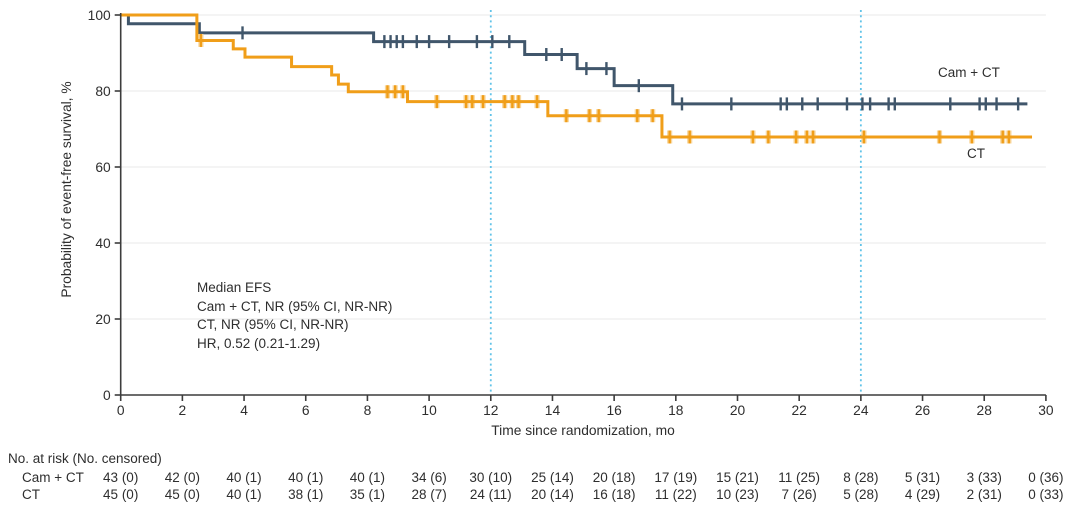  Describe the element at coordinates (799, 477) in the screenshot. I see `risk-cell-cam-ct-22mo: 11 (25)` at that location.